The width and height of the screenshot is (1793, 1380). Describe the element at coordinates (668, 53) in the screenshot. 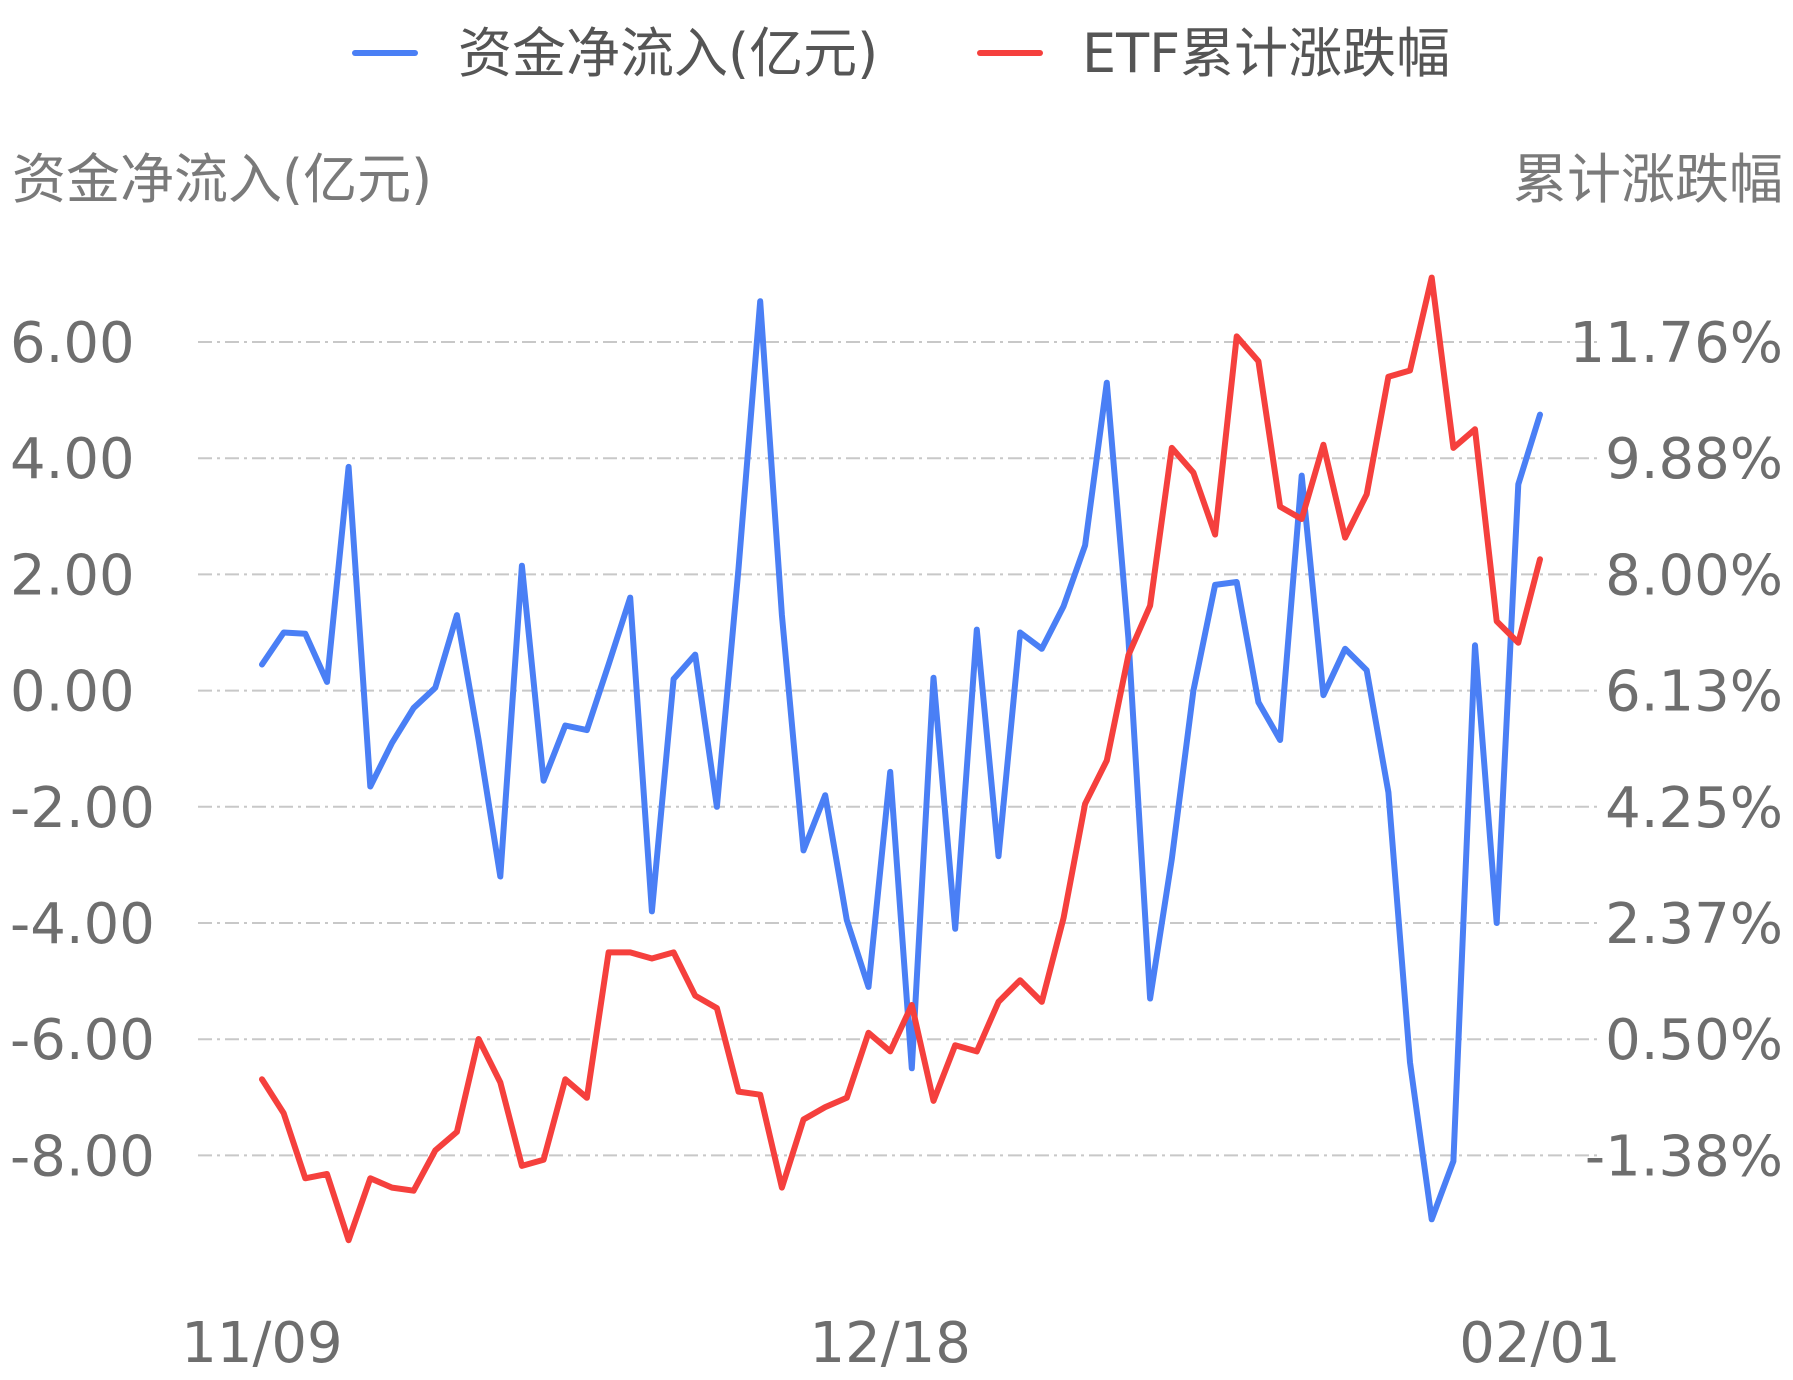

I see `legend-label-net-inflow: 资金净流入(亿元)` at that location.